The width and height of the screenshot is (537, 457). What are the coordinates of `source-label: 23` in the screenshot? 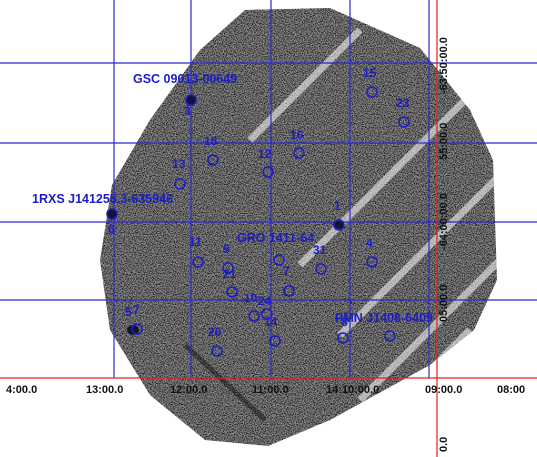 It's located at (403, 103).